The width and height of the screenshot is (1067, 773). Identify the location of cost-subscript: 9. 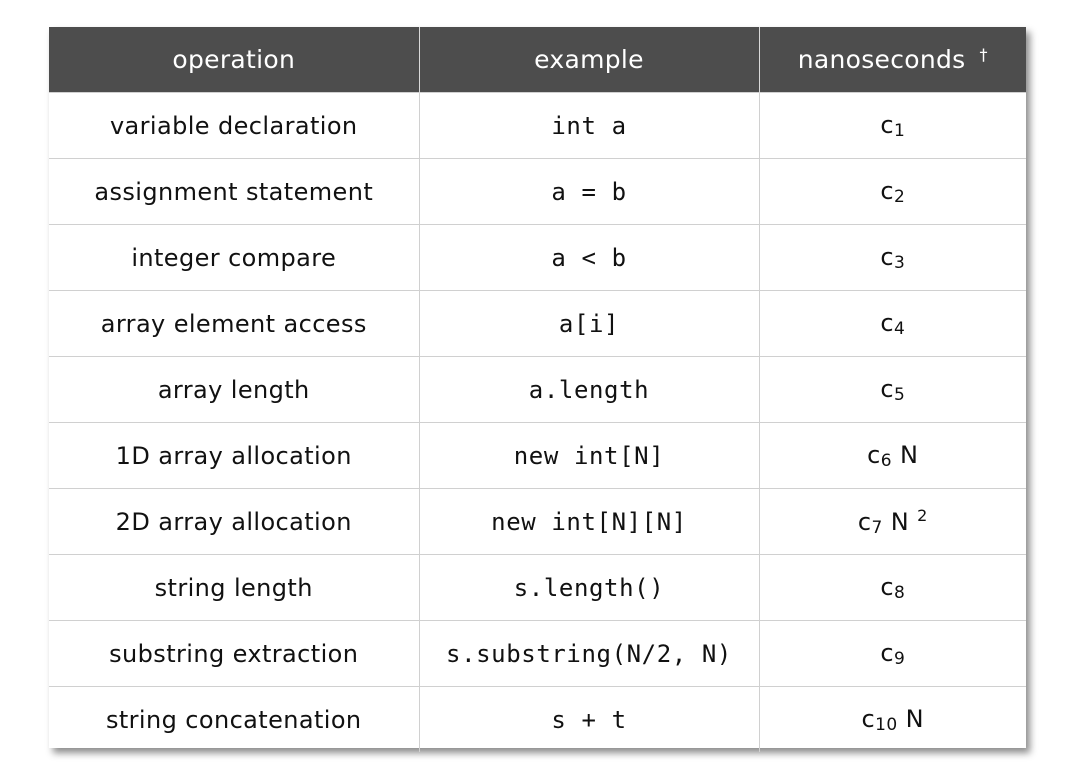
(899, 658).